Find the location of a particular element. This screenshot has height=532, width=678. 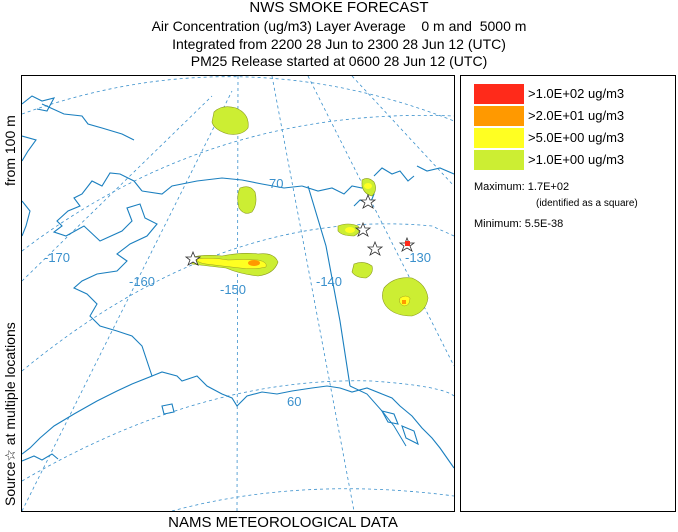

latitude-label-60: 60 is located at coordinates (294, 401).